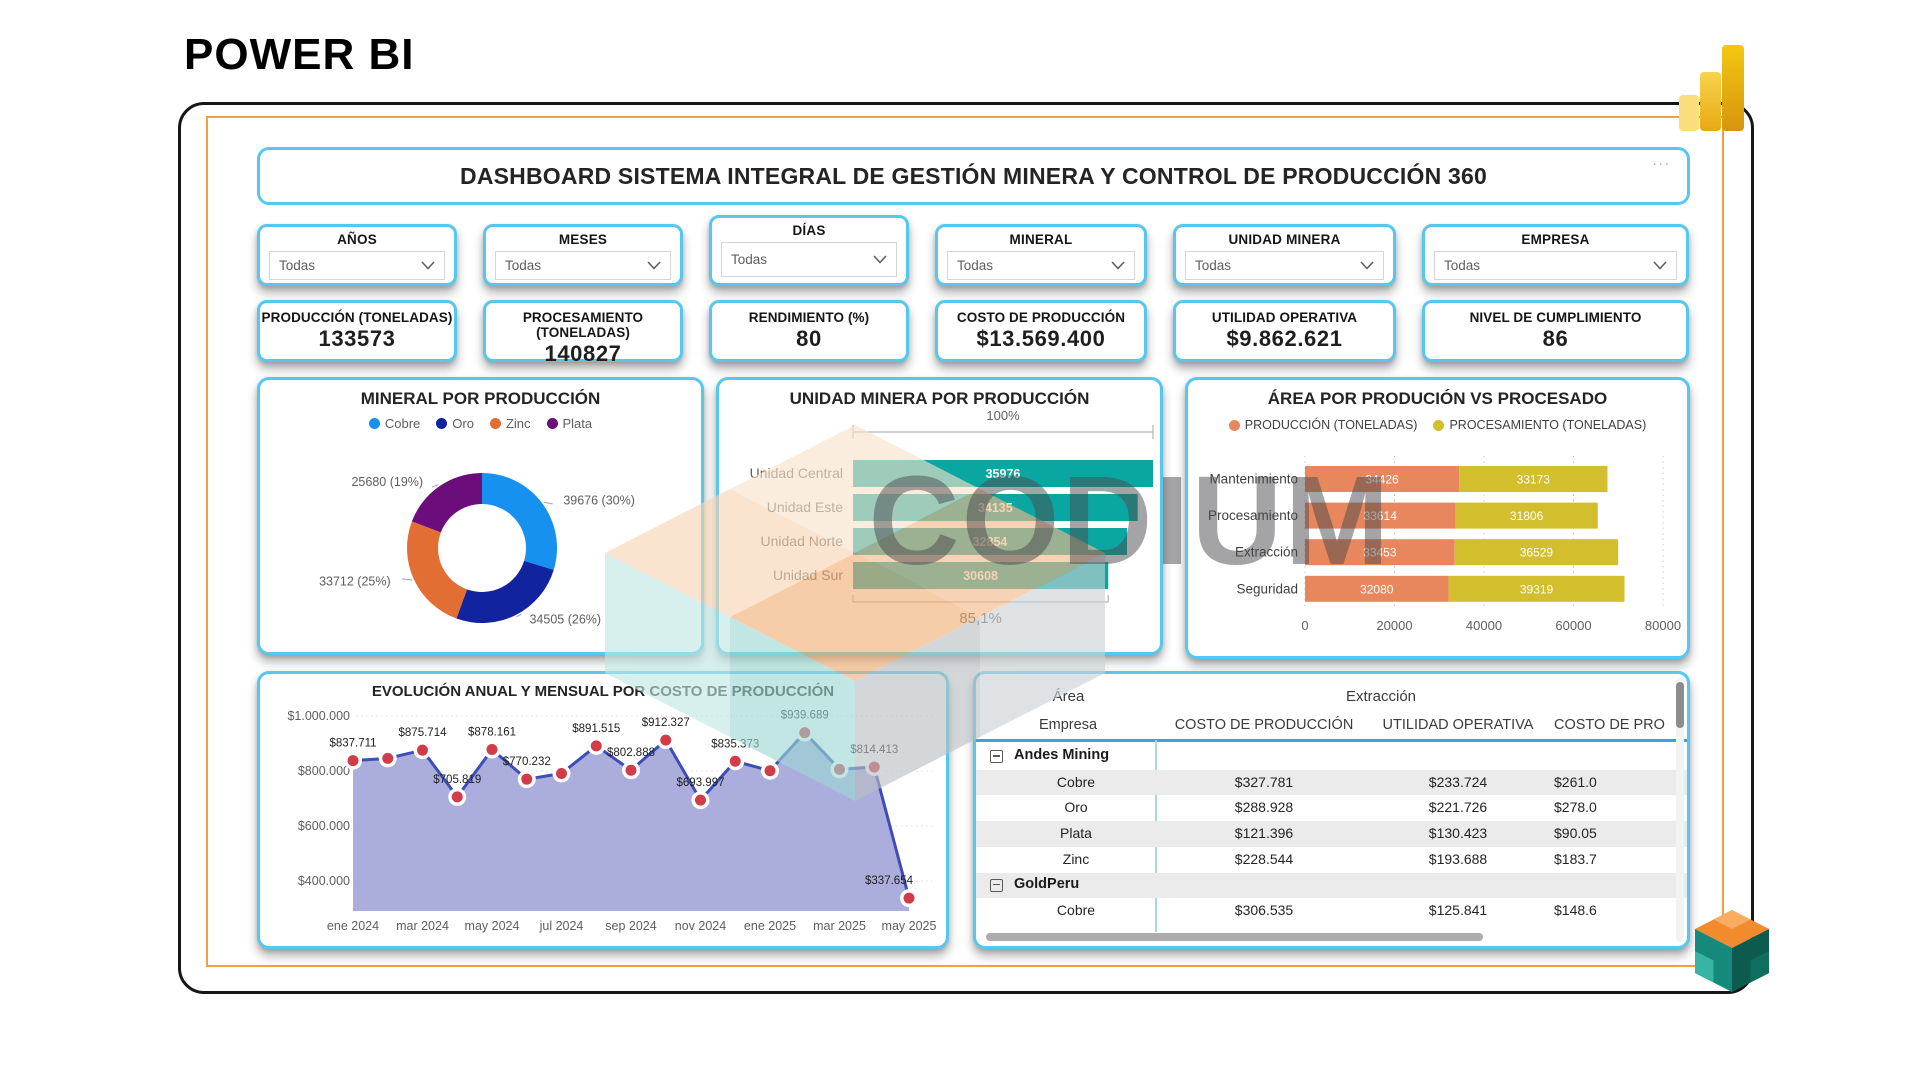  I want to click on filter-label: EMPRESA, so click(1555, 239).